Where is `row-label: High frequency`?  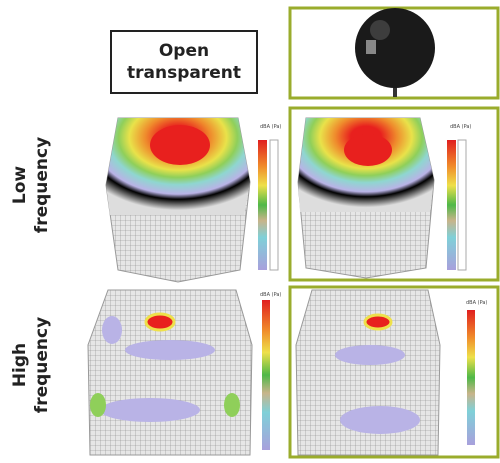
row-label: High frequency is located at coordinates (31, 365).